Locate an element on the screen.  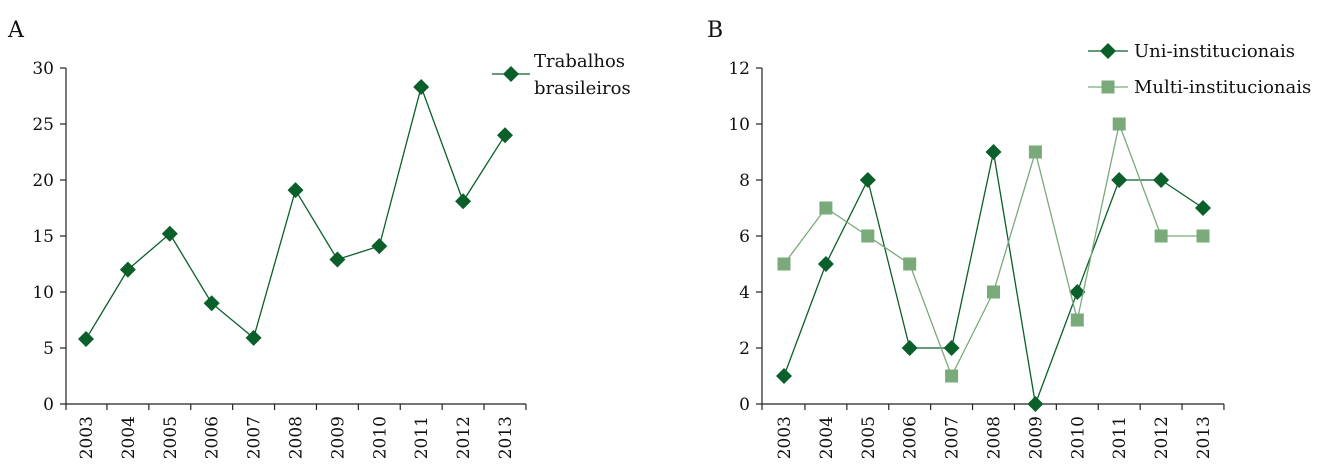
y-tick-label: 8 is located at coordinates (744, 181).